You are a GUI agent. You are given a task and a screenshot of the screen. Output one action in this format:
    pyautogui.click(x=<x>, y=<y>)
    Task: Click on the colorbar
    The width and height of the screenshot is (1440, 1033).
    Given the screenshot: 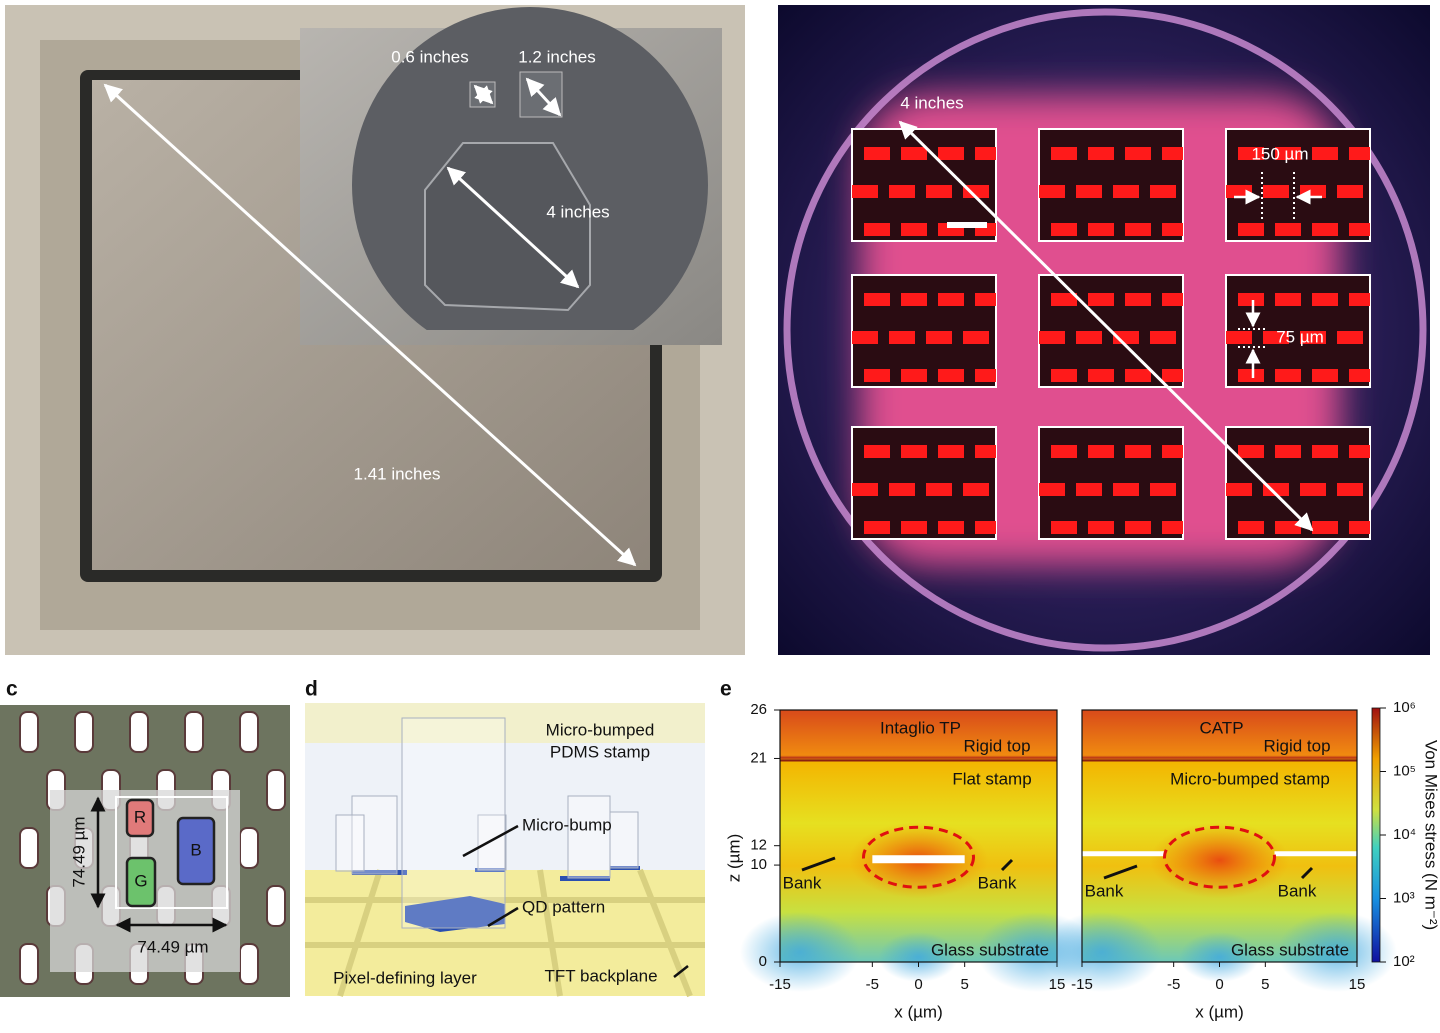 What is the action you would take?
    pyautogui.click(x=1376, y=835)
    